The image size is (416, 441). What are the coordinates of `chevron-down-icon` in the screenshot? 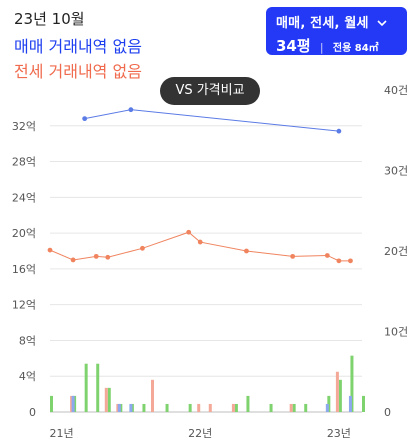 It's located at (382, 23).